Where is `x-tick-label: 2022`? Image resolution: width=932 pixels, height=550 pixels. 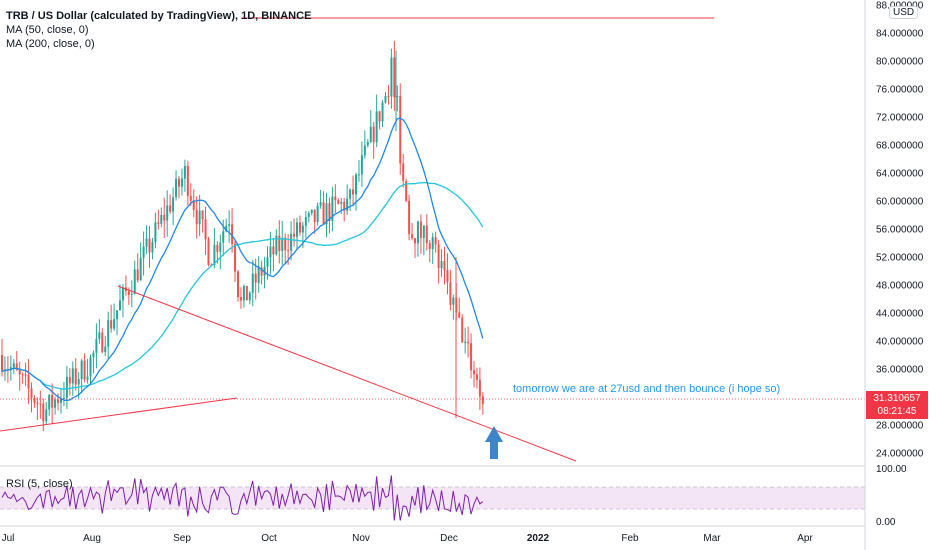
x-tick-label: 2022 is located at coordinates (538, 538).